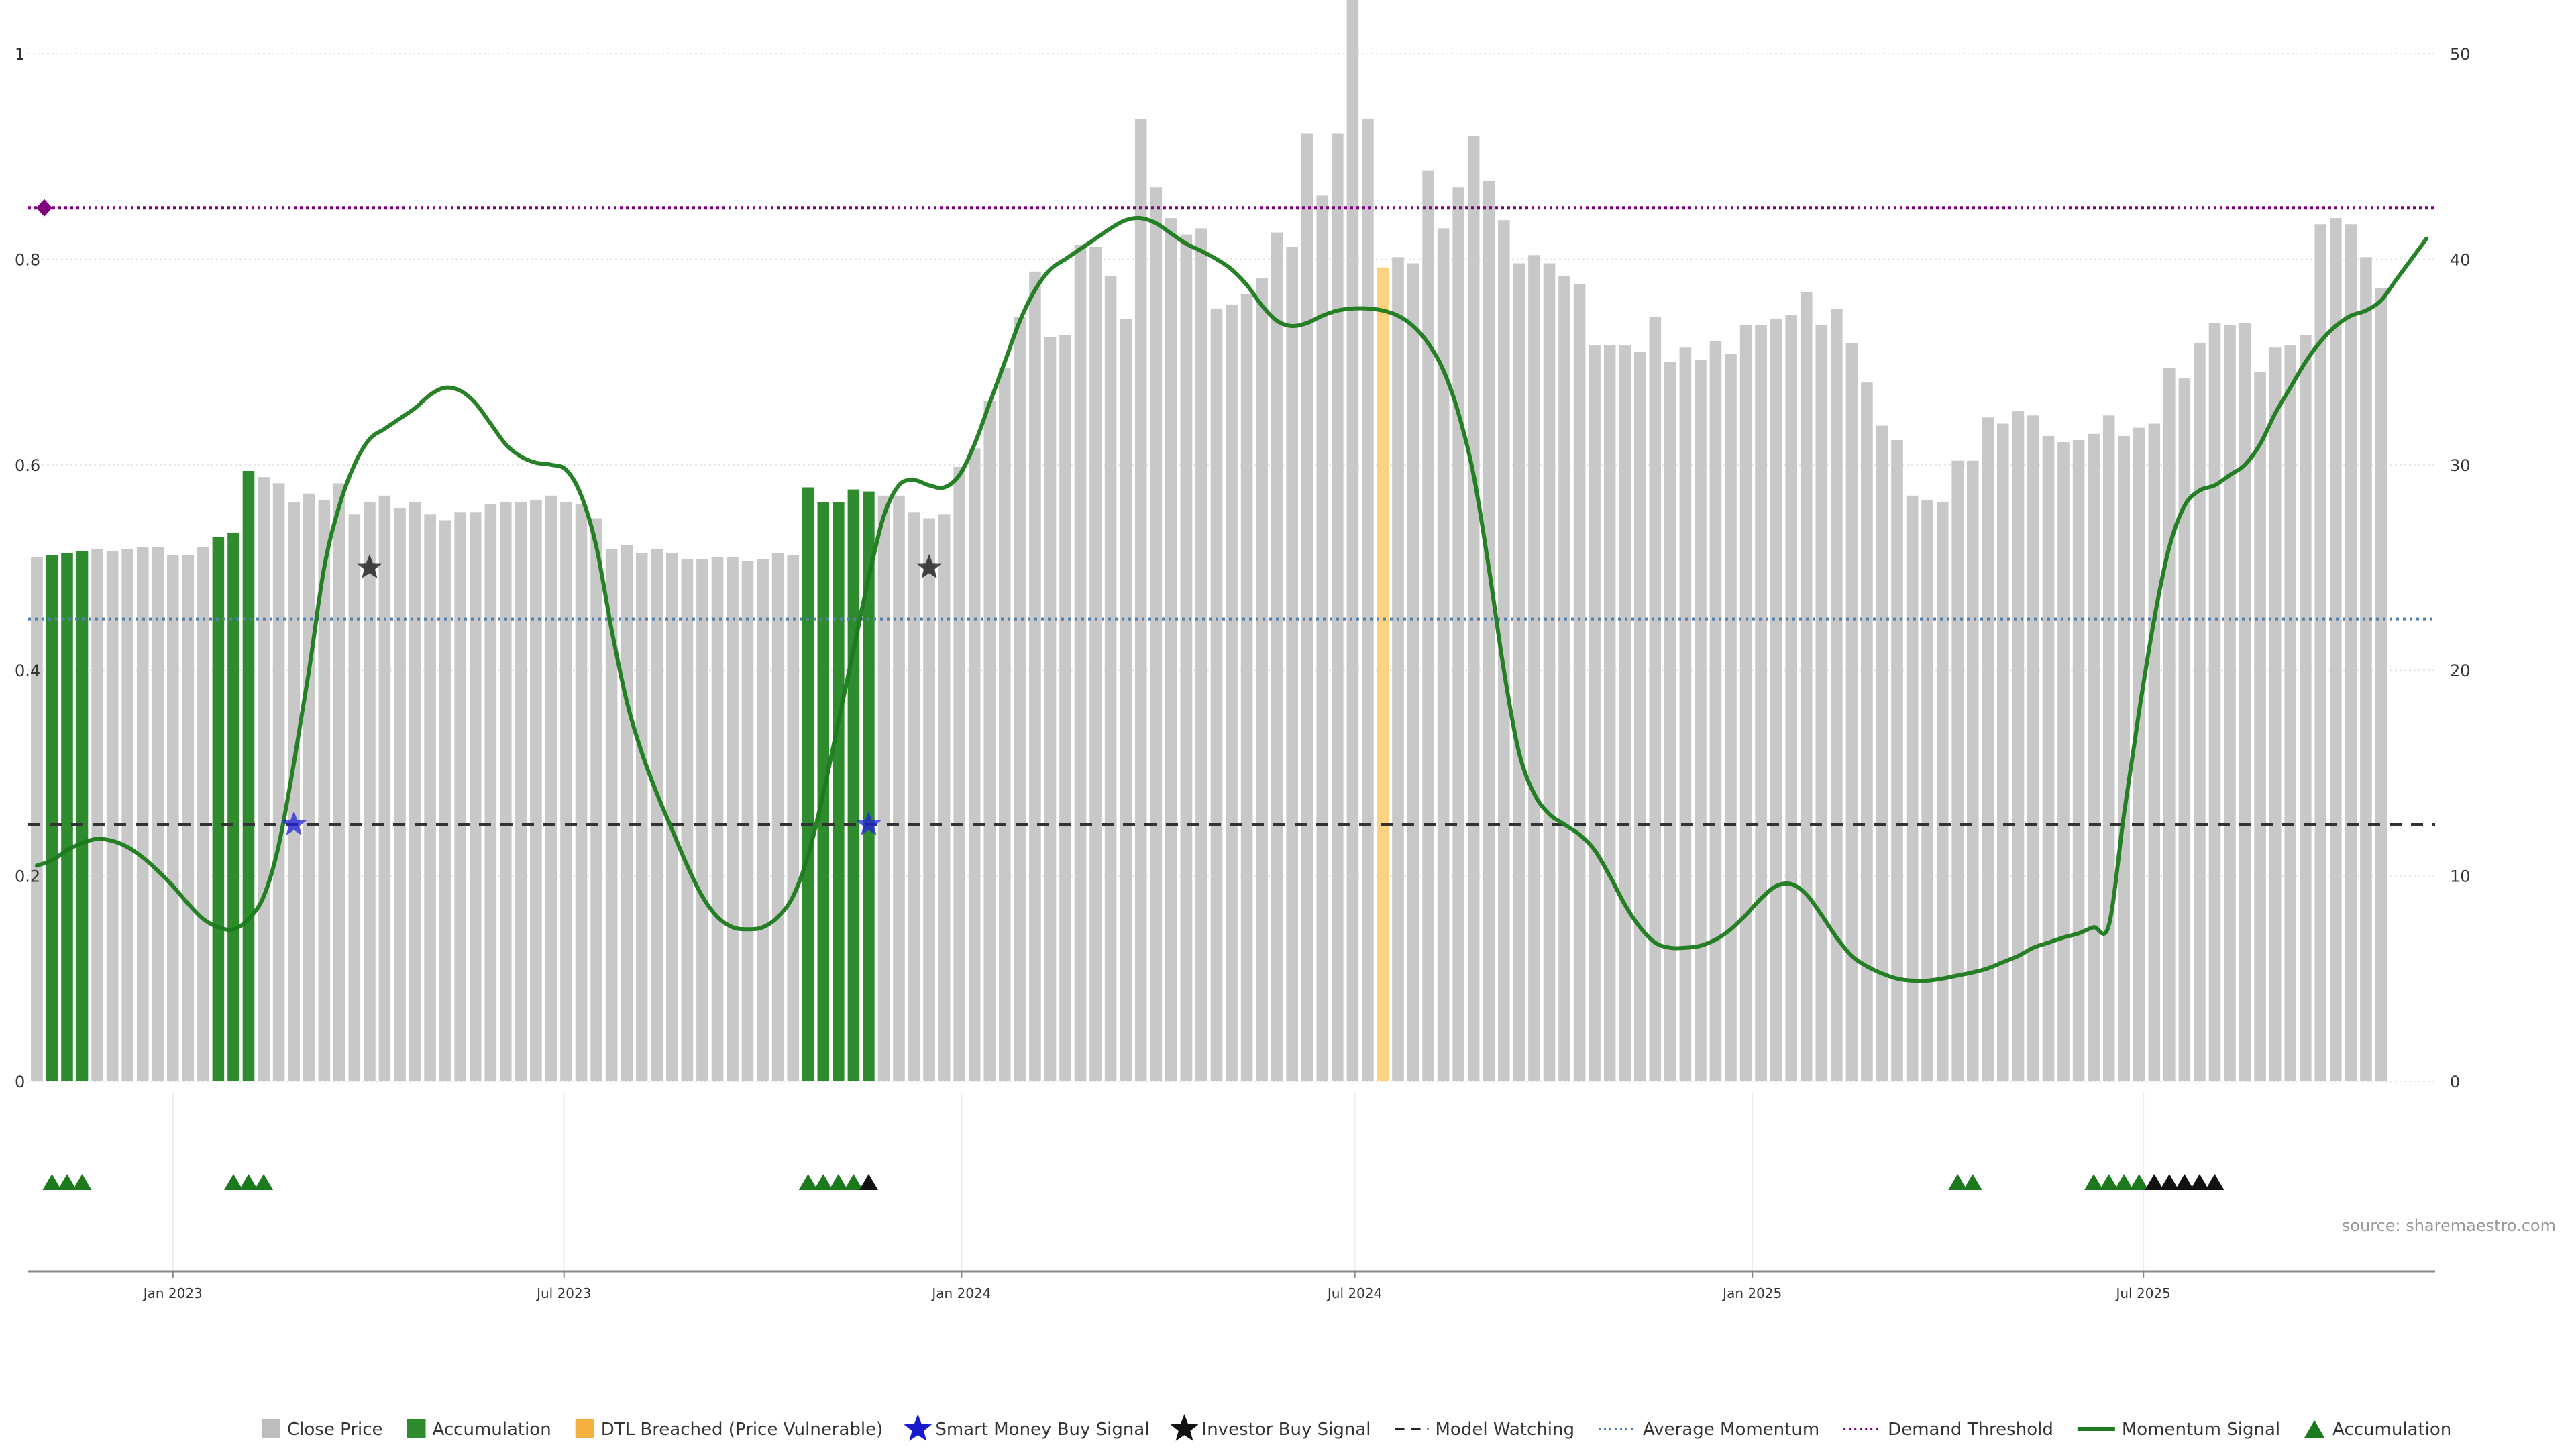 The image size is (2576, 1449). Describe the element at coordinates (172, 1293) in the screenshot. I see `x-axis-tick-label: Jan 2023` at that location.